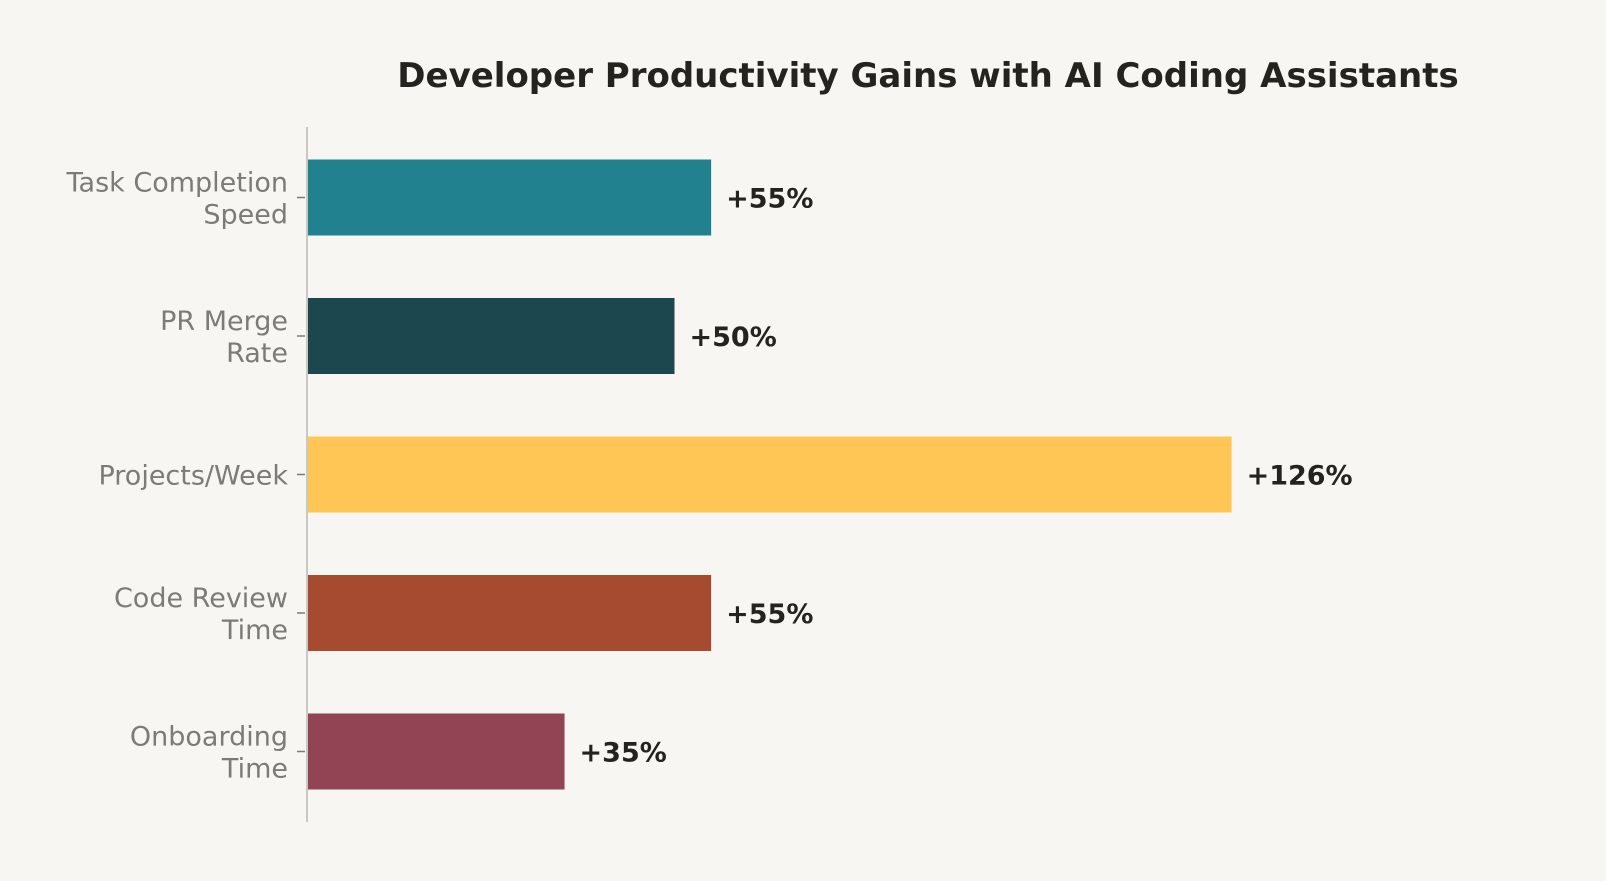  What do you see at coordinates (224, 321) in the screenshot?
I see `y-tick-label-line: PR Merge` at bounding box center [224, 321].